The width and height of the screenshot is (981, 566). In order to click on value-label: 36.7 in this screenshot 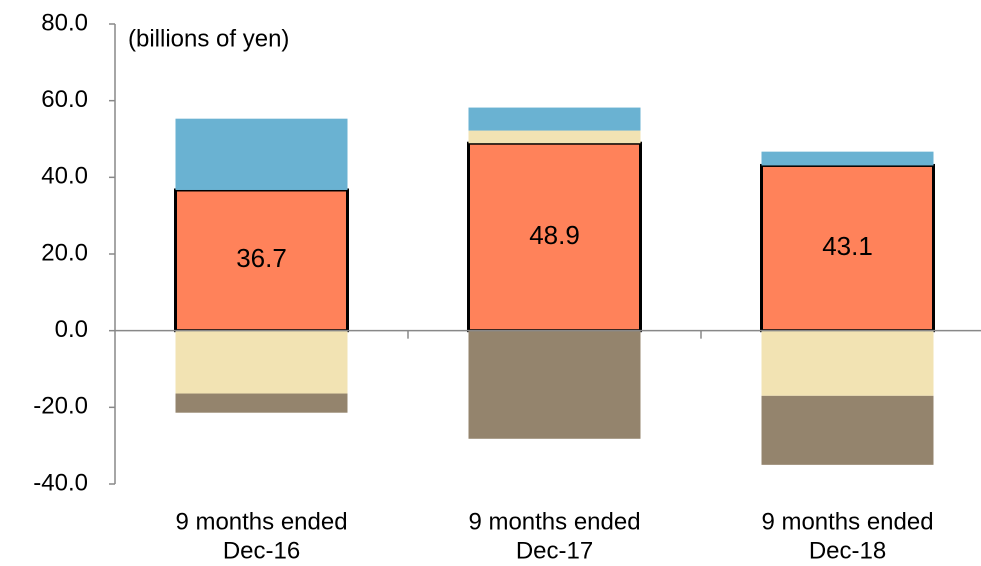, I will do `click(261, 258)`.